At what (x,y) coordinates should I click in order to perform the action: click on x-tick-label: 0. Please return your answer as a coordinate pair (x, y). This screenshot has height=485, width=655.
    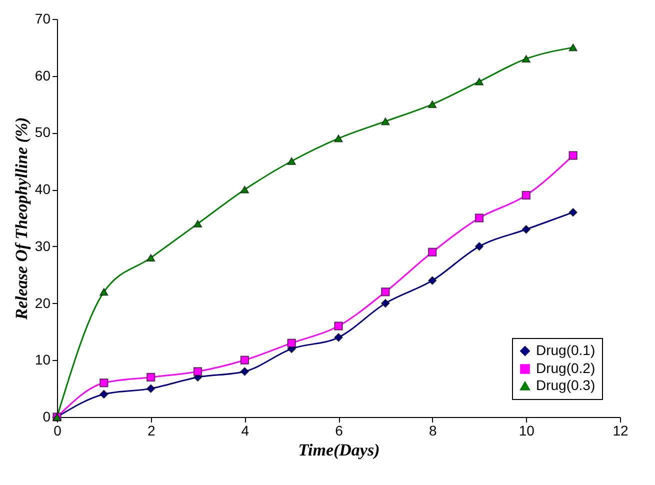
    Looking at the image, I should click on (58, 430).